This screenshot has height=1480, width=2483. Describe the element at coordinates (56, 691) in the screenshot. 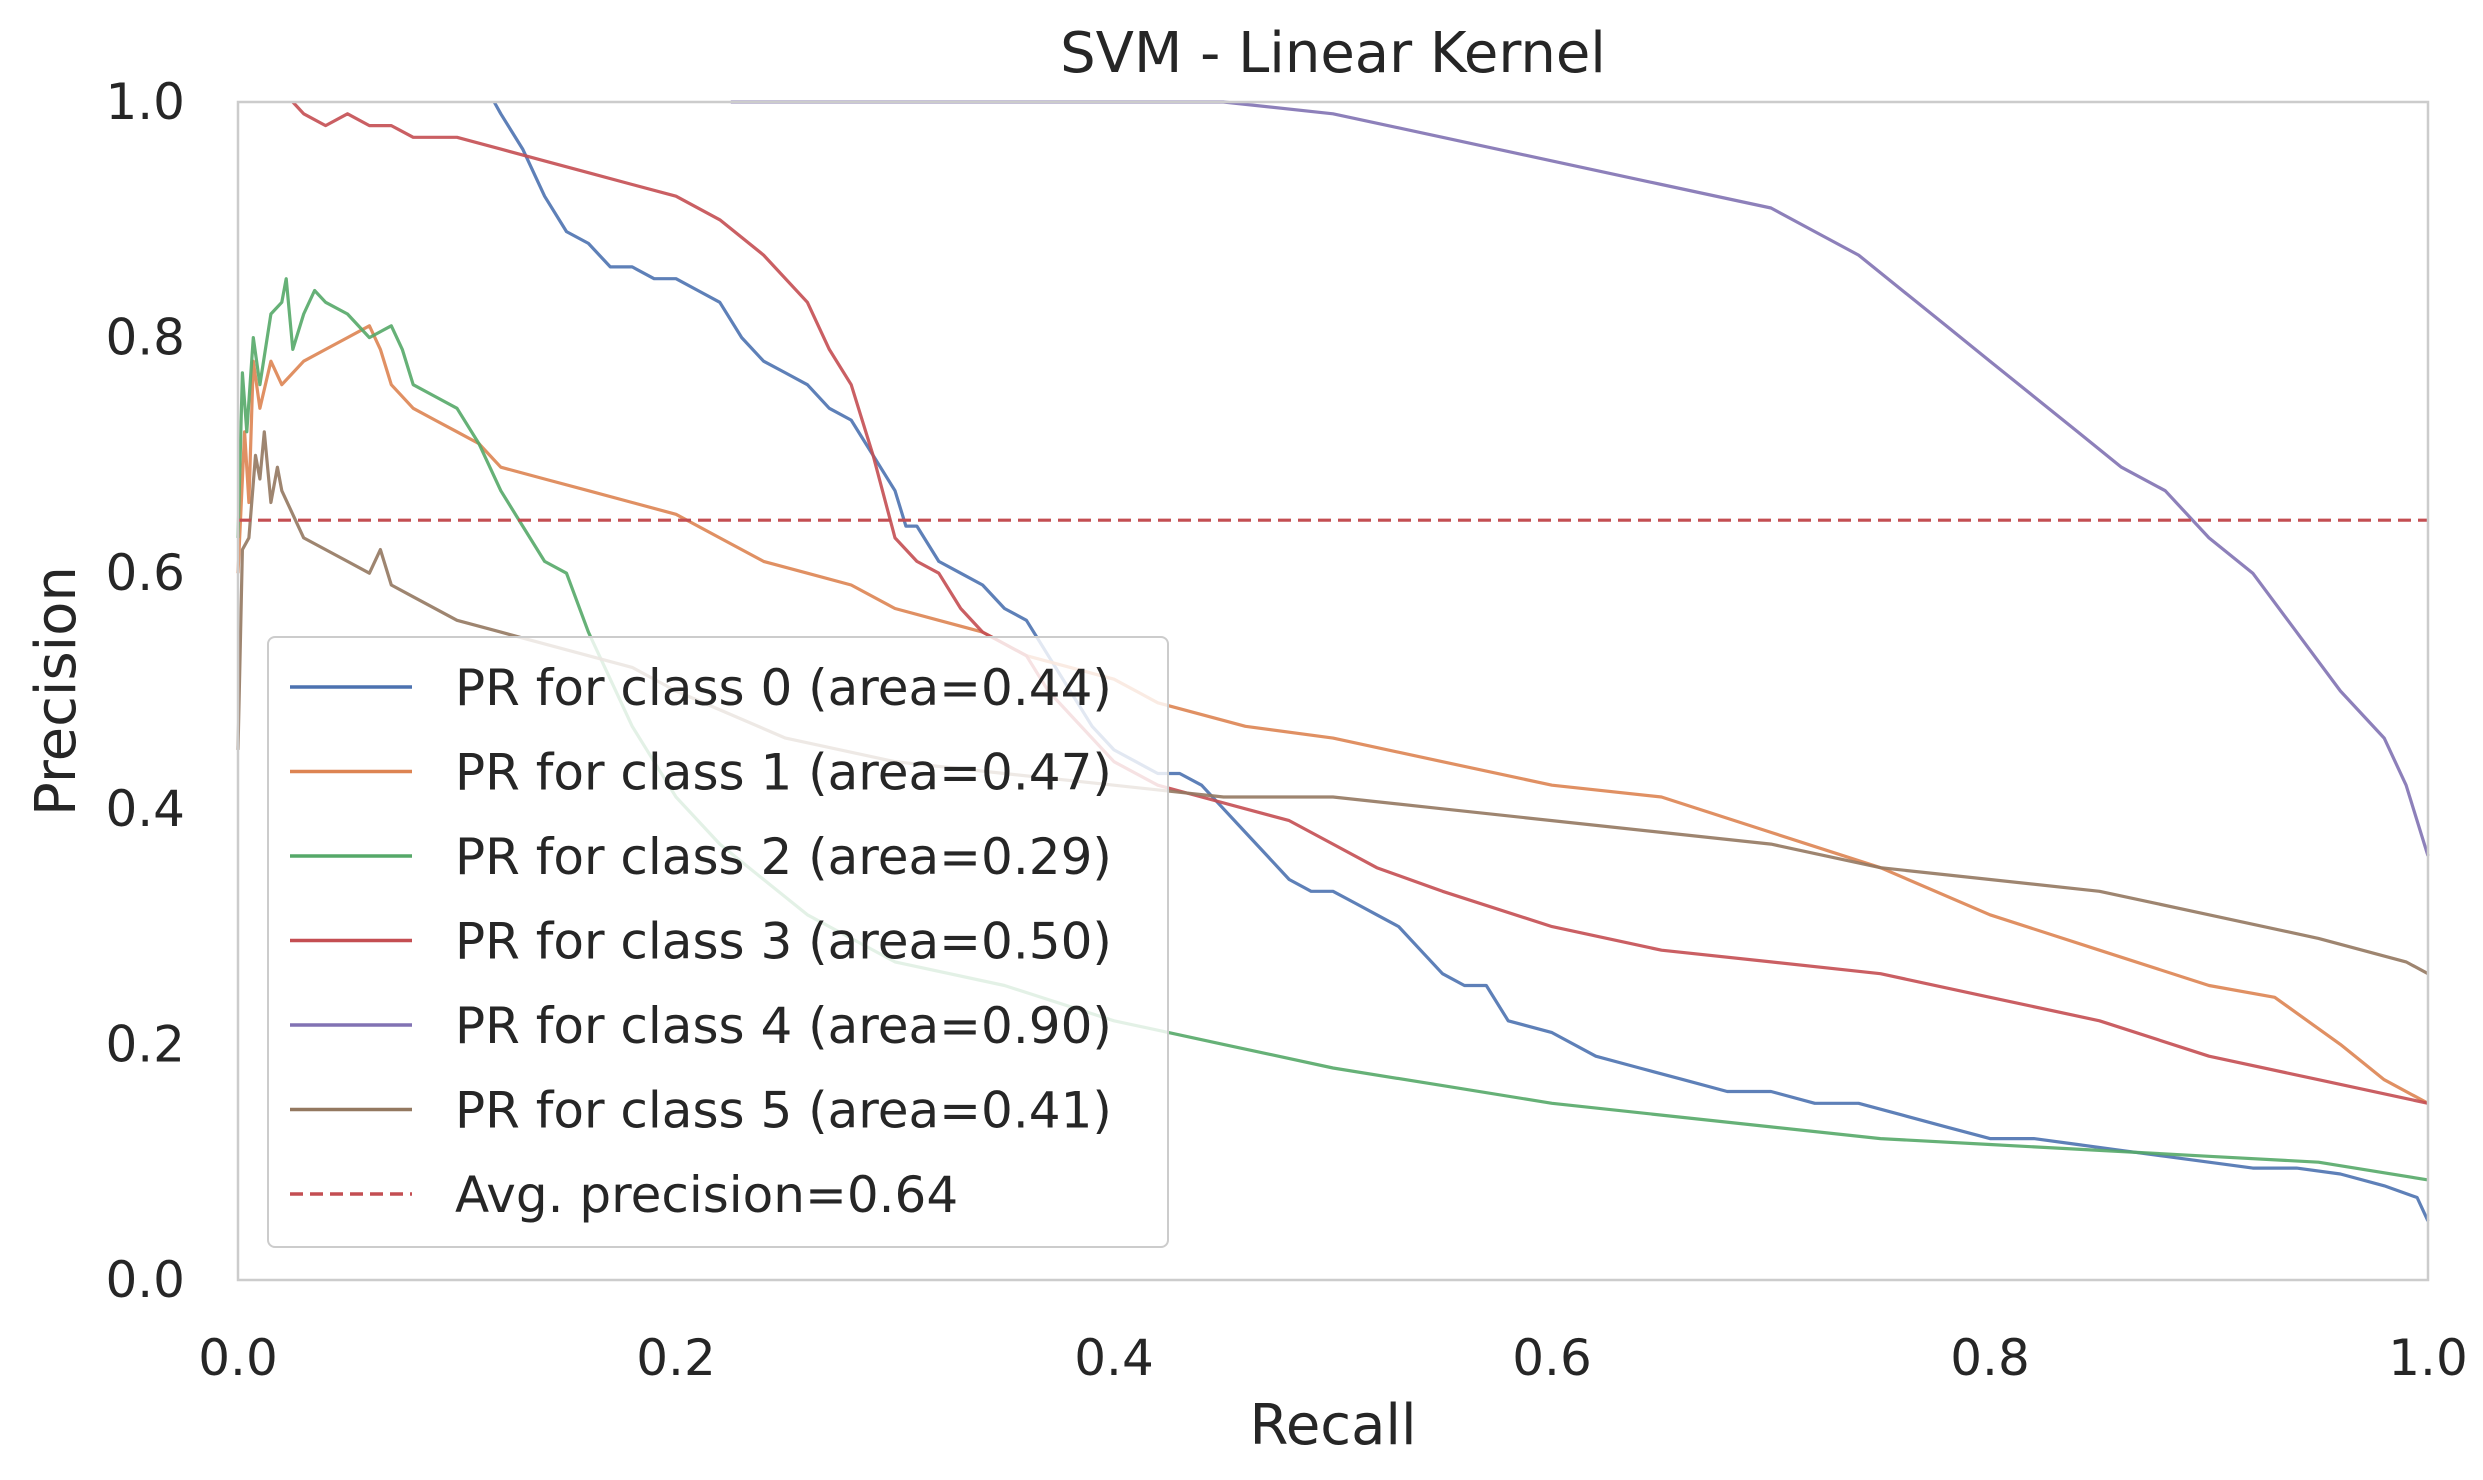

I see `y-axis-label: Precision` at that location.